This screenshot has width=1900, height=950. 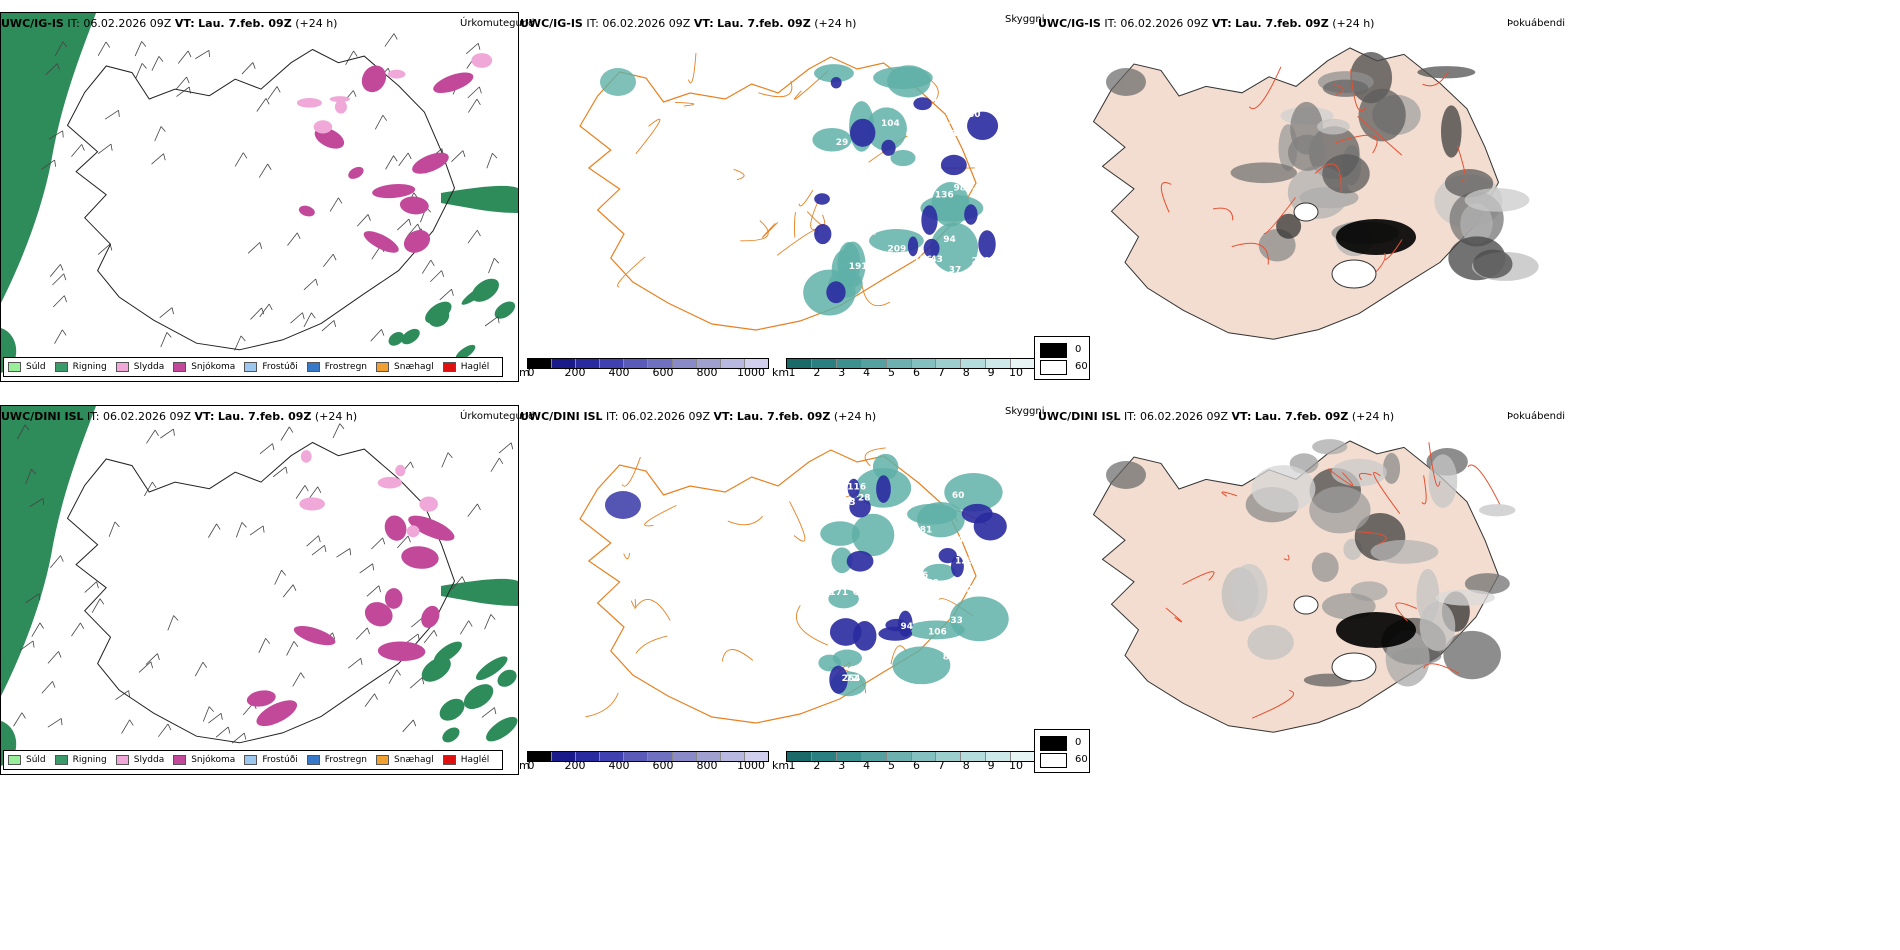 I want to click on vt-value: Lau. 7.feb. 09Z, so click(x=1282, y=23).